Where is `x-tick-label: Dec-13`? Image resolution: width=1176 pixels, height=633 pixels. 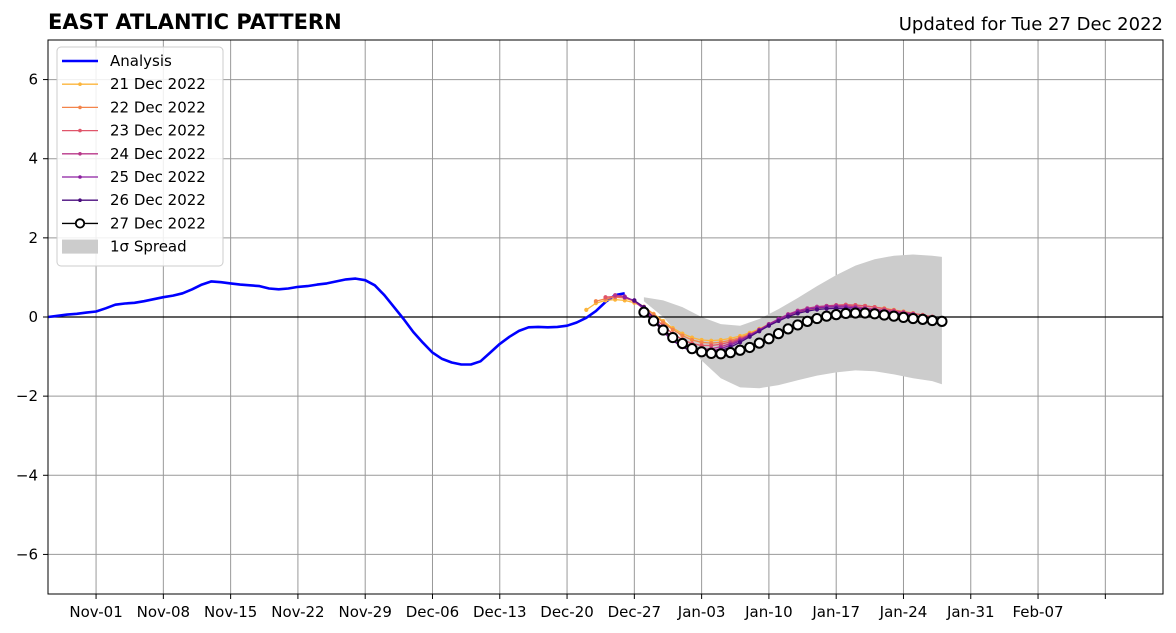 x-tick-label: Dec-13 is located at coordinates (500, 612).